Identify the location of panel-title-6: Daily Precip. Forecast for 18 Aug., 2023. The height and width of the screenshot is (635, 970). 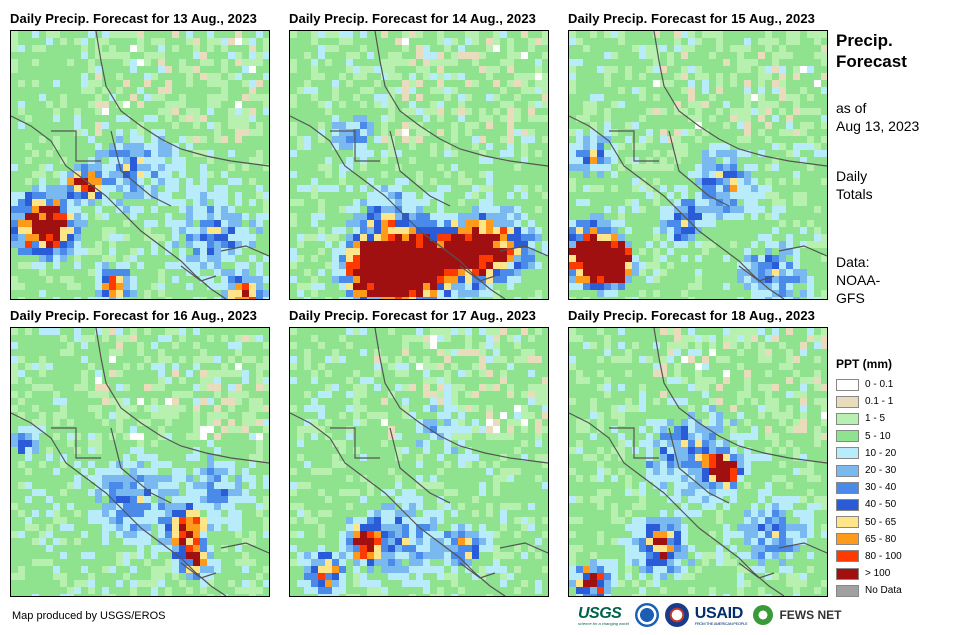
(692, 315).